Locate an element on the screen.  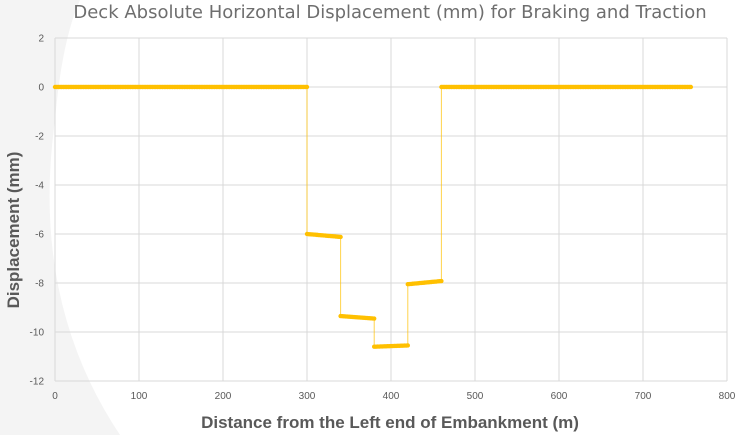
x-tick-label: 600 is located at coordinates (559, 396).